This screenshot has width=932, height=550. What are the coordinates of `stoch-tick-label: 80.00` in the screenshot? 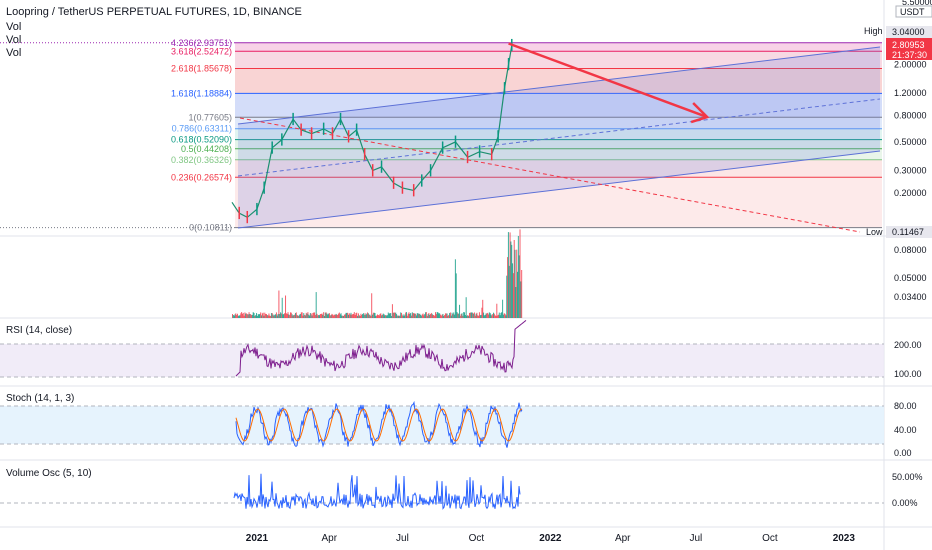 It's located at (905, 406).